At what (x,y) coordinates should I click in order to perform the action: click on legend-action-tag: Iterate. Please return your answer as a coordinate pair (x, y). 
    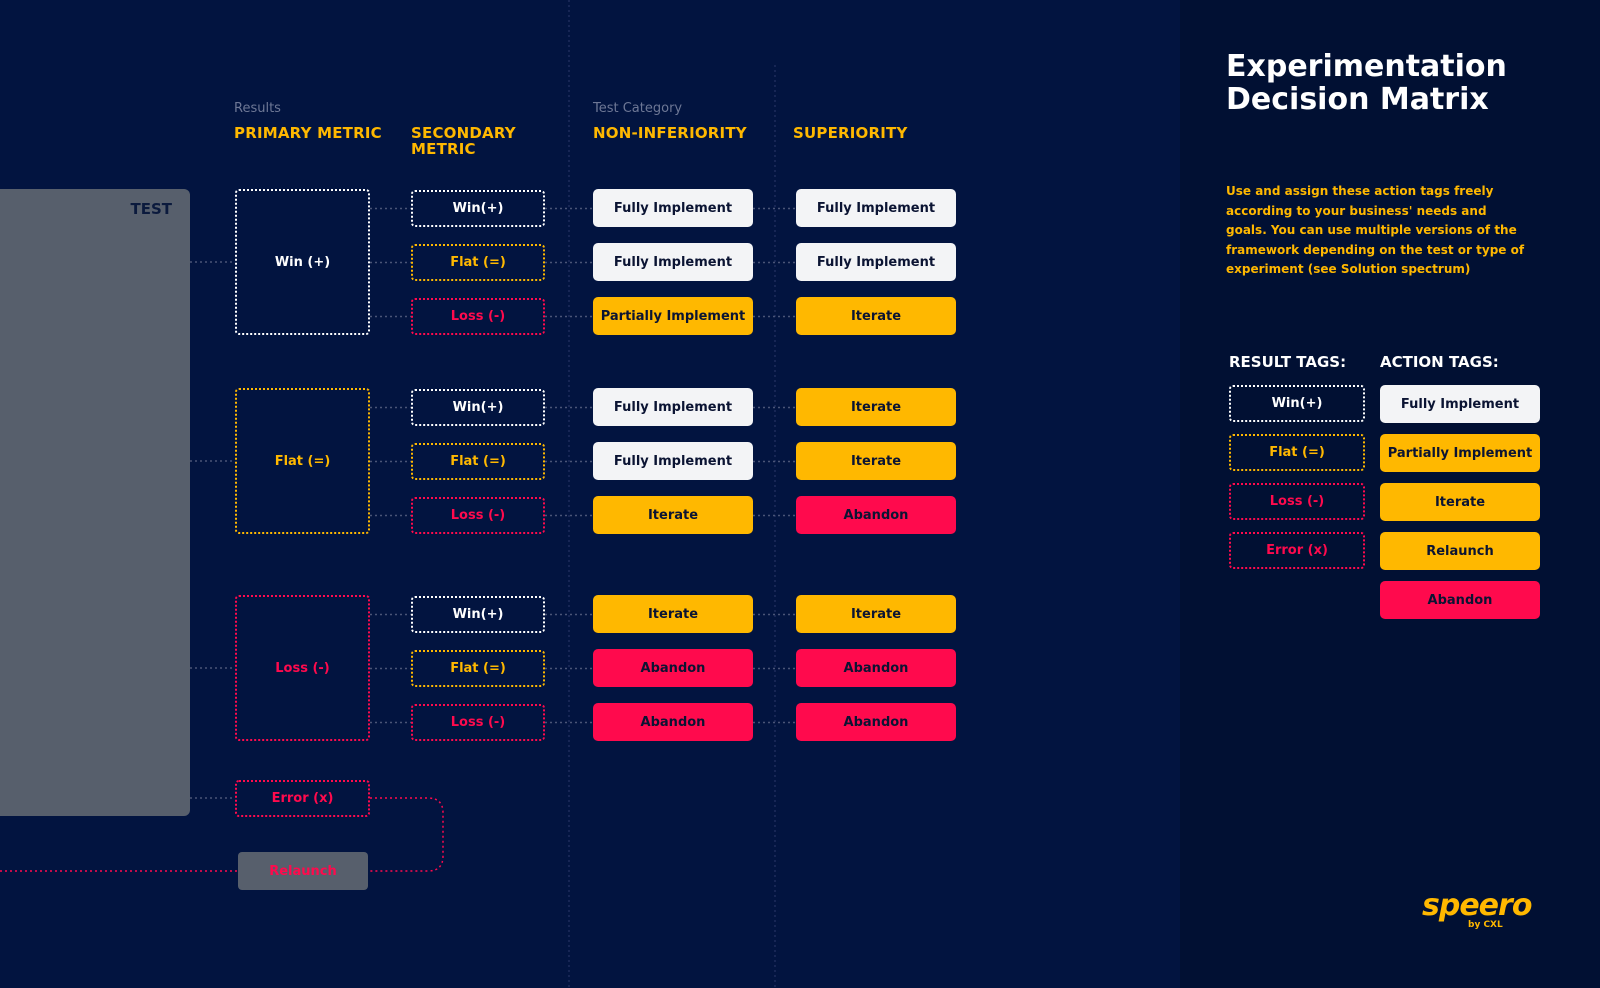
    Looking at the image, I should click on (1460, 502).